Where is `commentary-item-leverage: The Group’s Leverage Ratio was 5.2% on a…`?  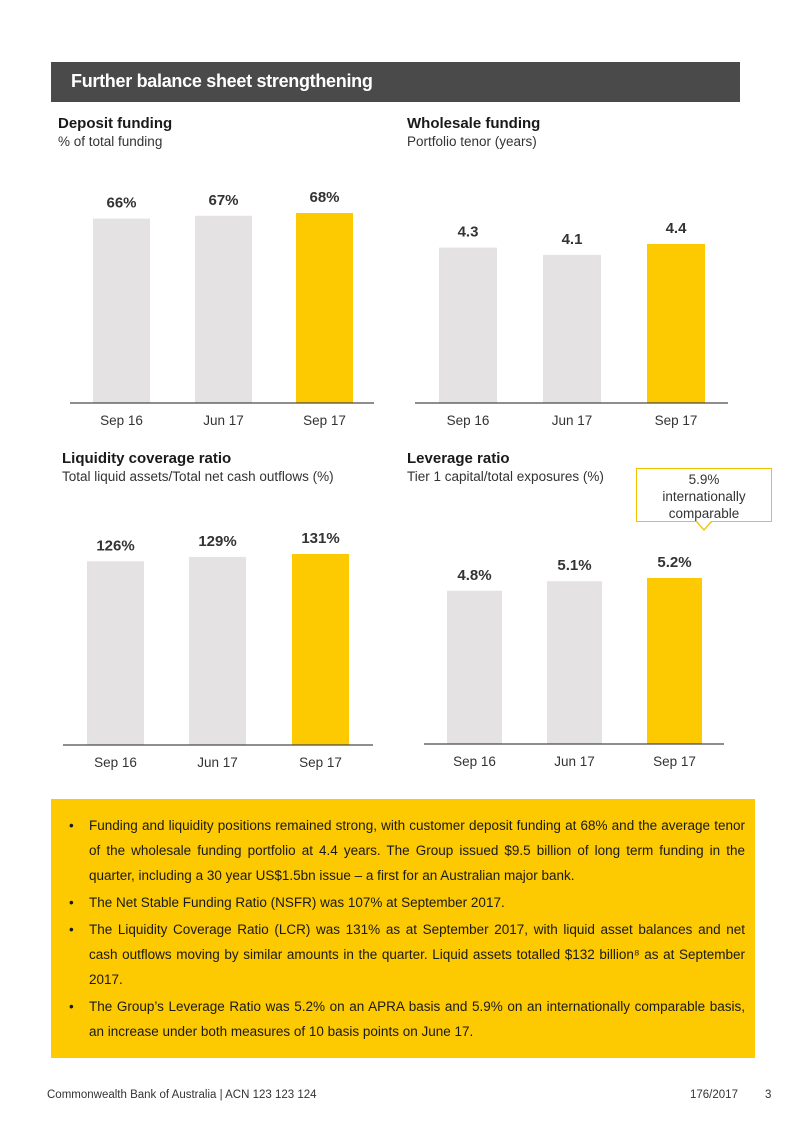
commentary-item-leverage: The Group’s Leverage Ratio was 5.2% on a… is located at coordinates (406, 1019).